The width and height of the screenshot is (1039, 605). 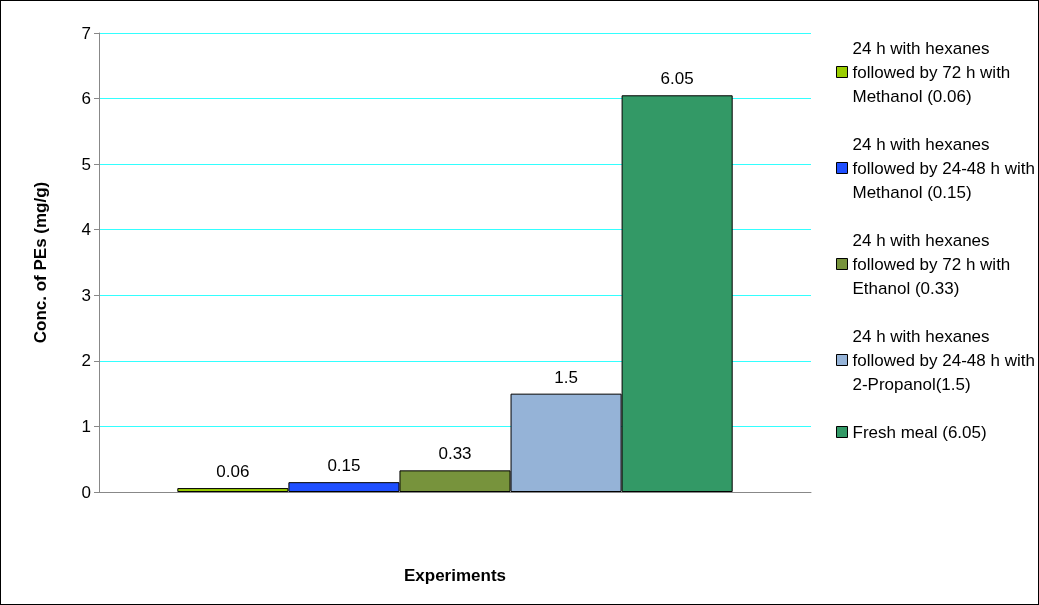 What do you see at coordinates (455, 454) in the screenshot?
I see `data-label: 0.33` at bounding box center [455, 454].